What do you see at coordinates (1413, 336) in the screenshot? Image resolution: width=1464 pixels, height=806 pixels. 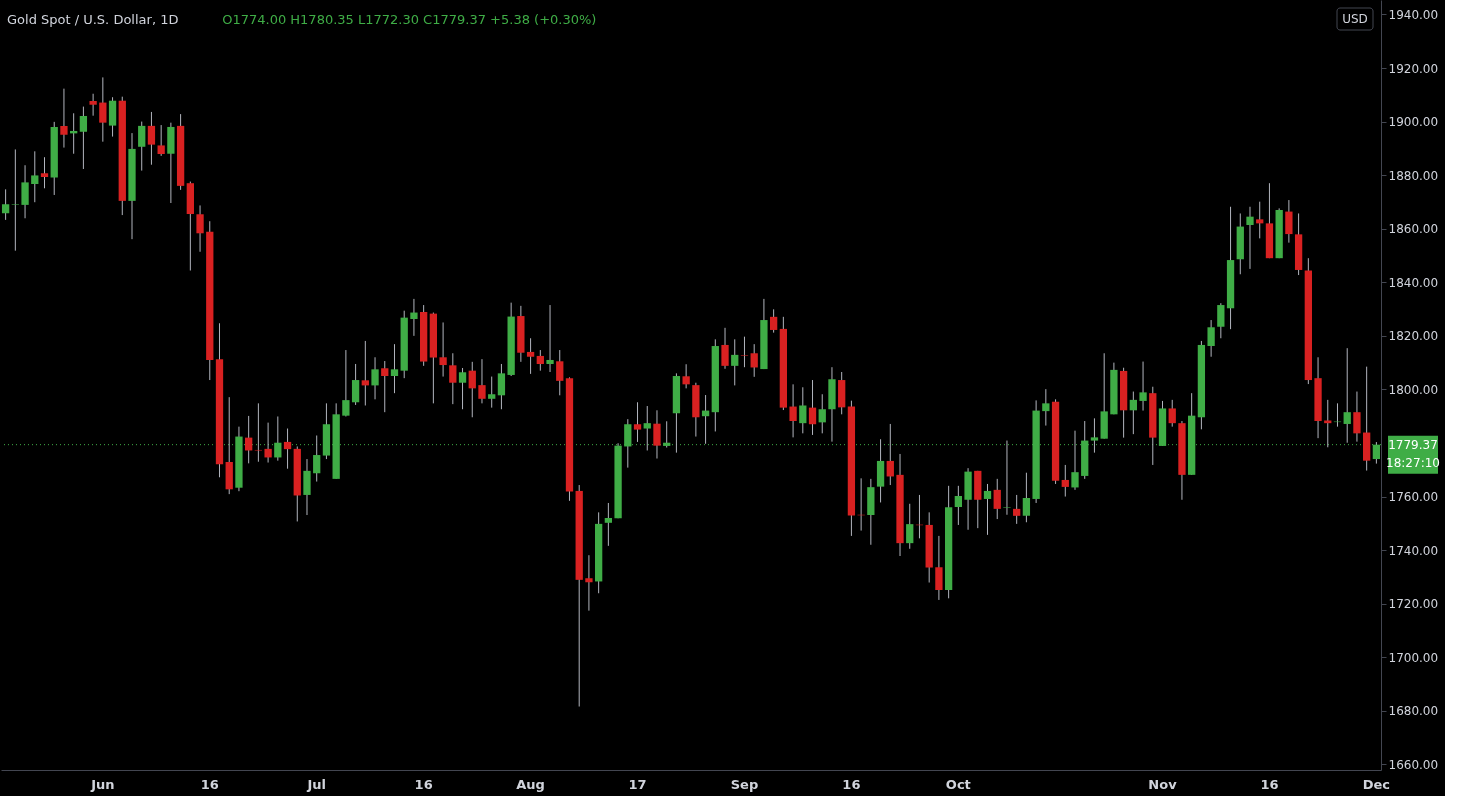 I see `y-tick-label: 1820.00` at bounding box center [1413, 336].